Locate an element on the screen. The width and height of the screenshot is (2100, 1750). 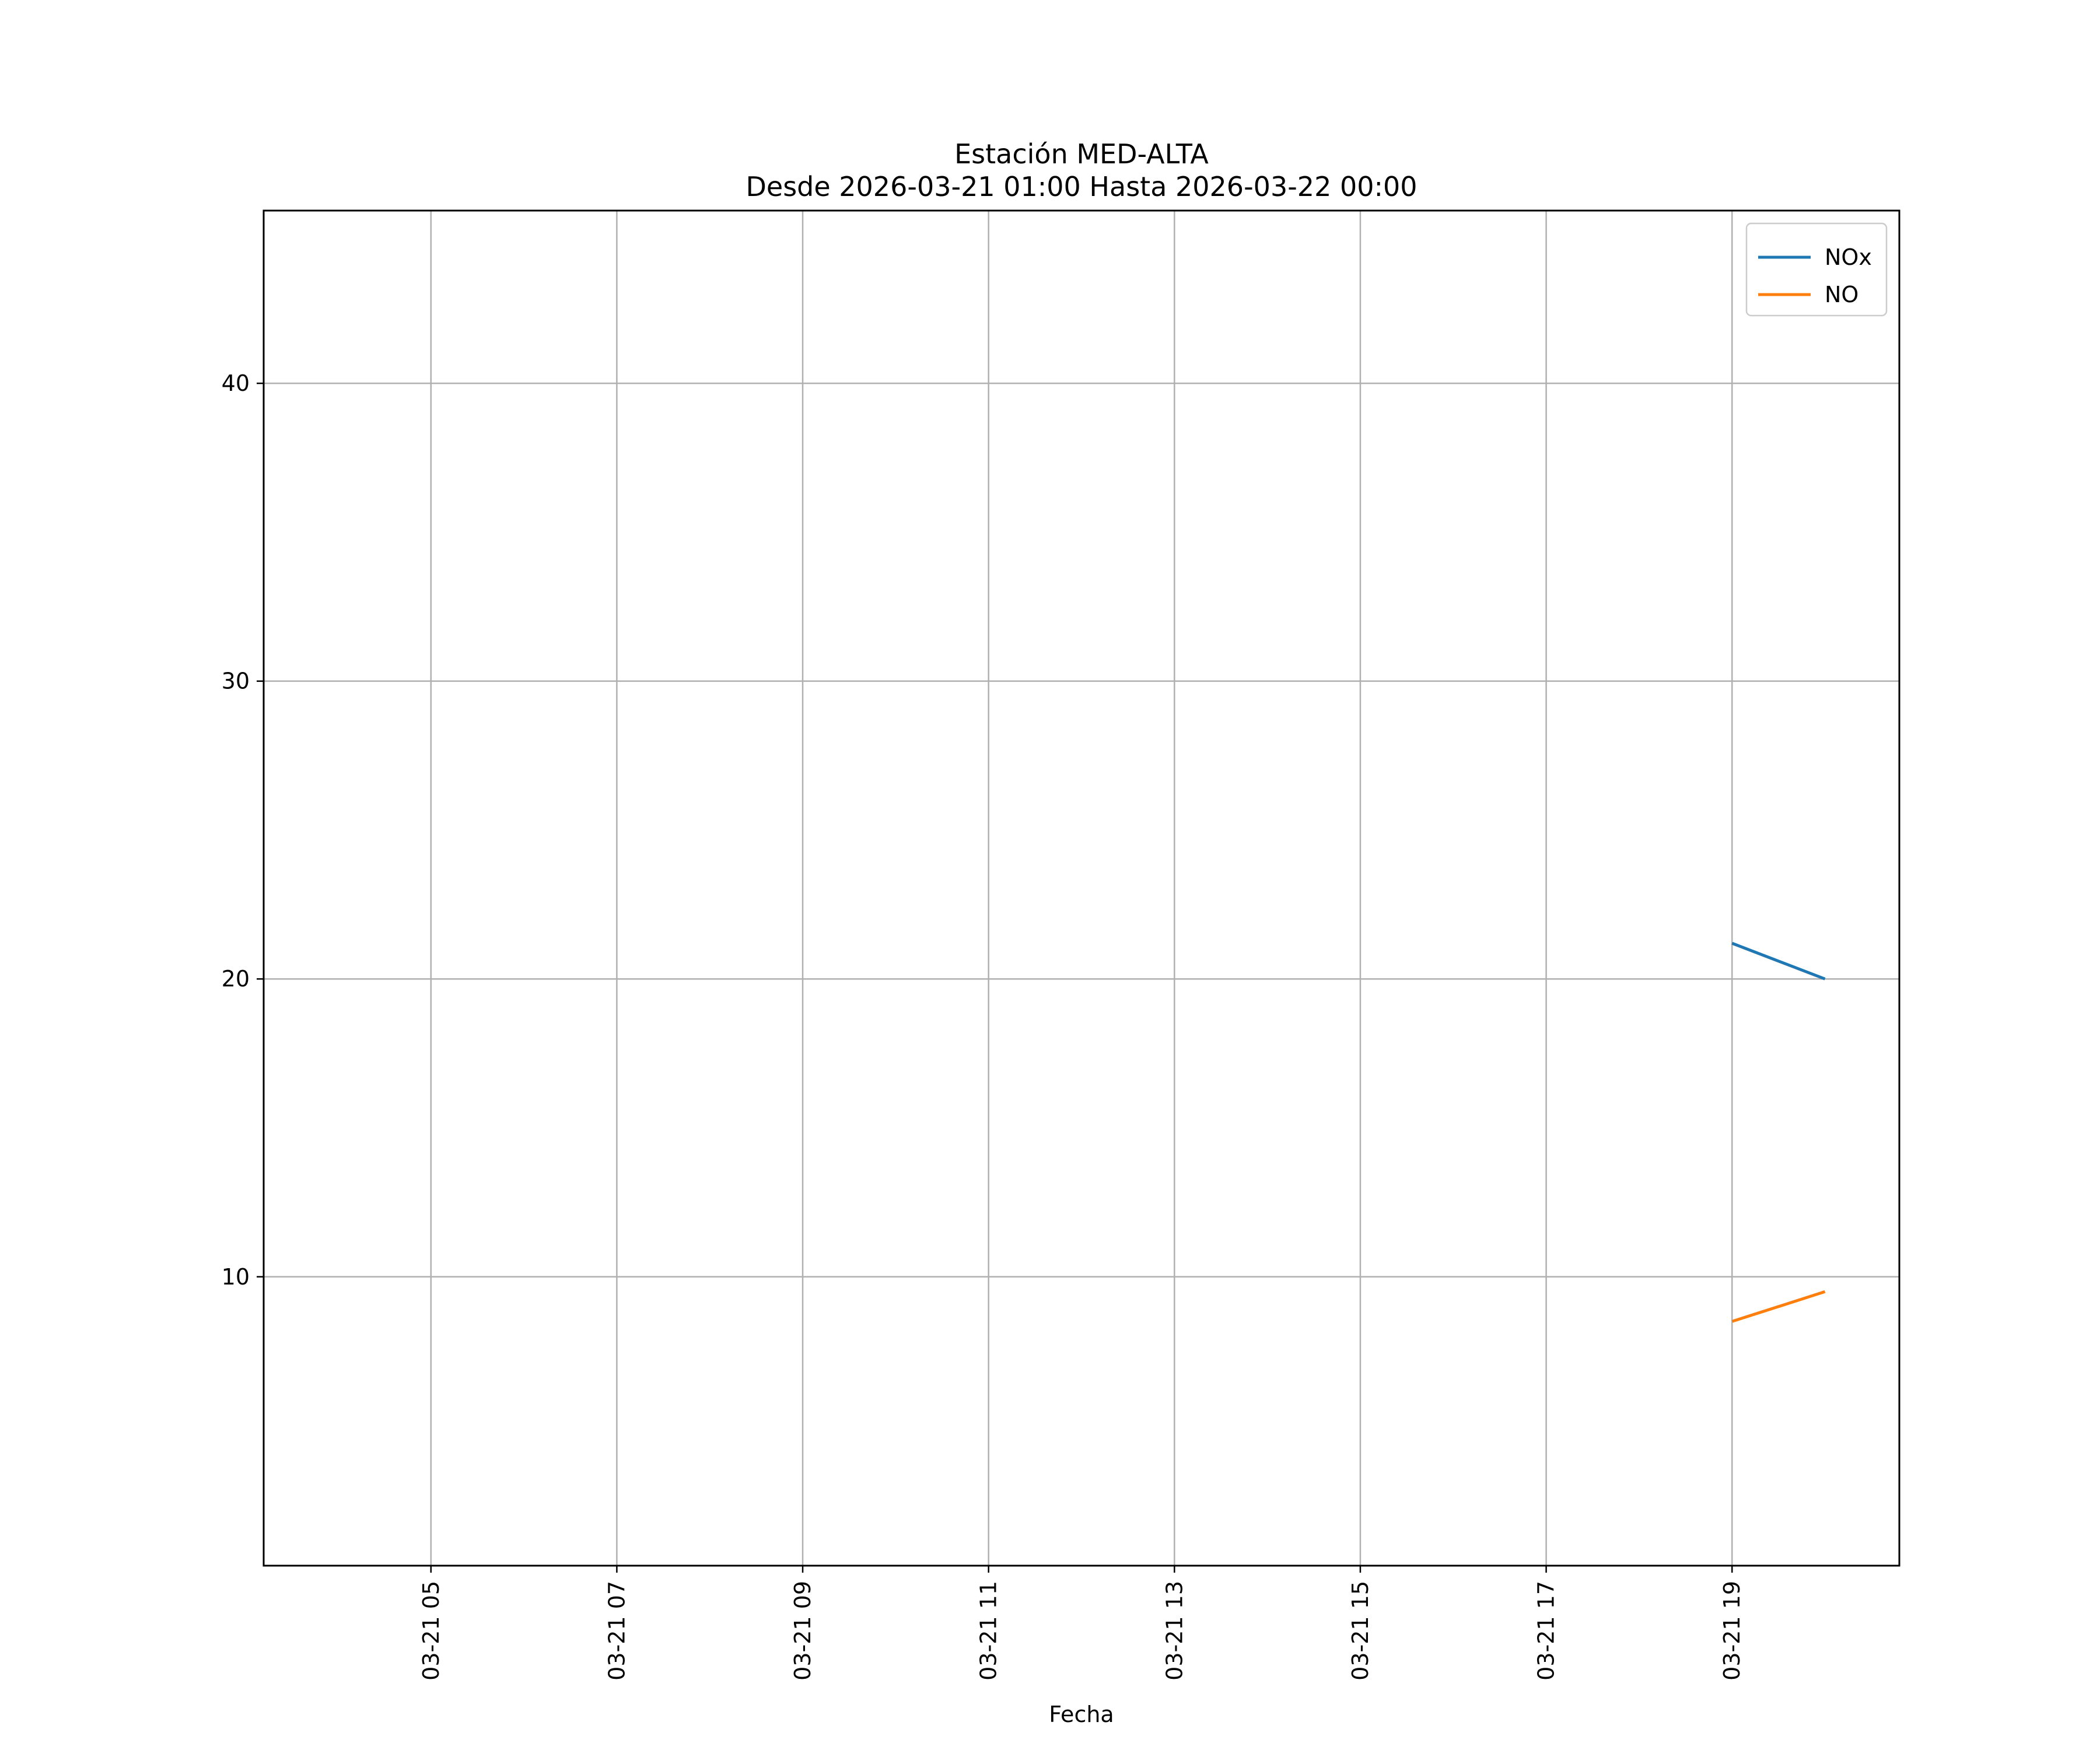
x-tick-label: 03-21 07 is located at coordinates (617, 1631).